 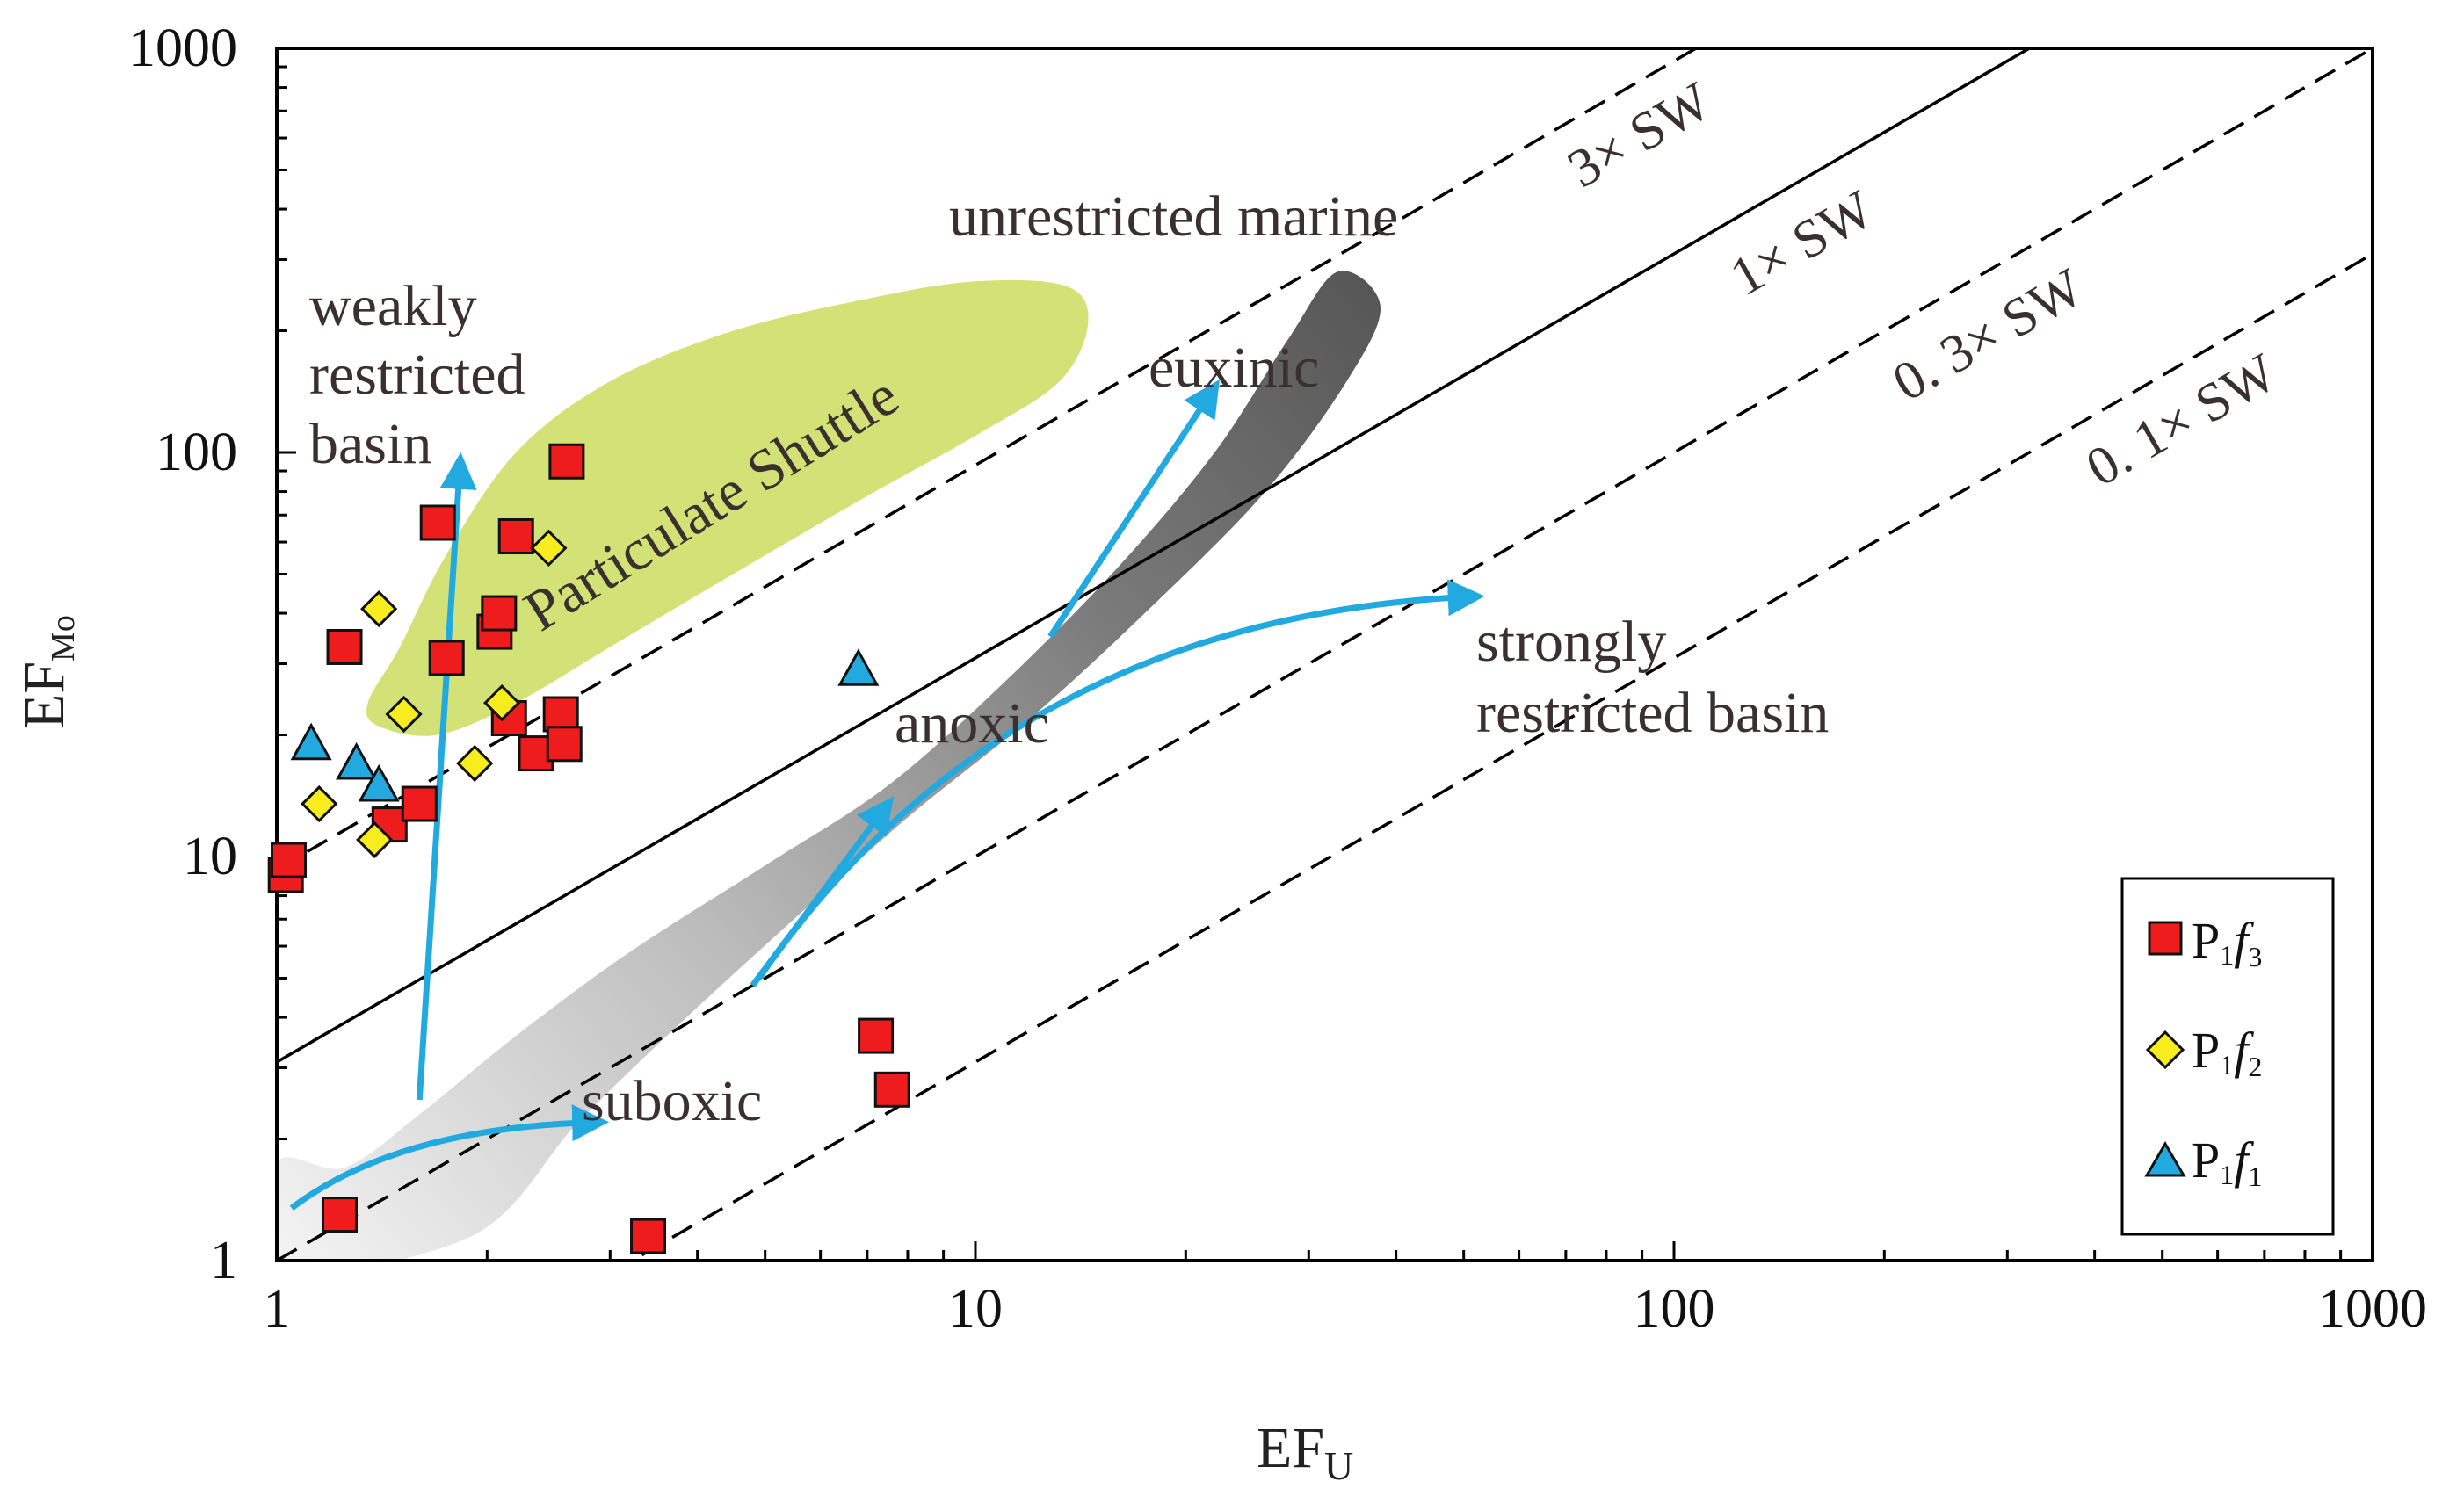 What do you see at coordinates (393, 306) in the screenshot?
I see `weakly-label: weakly` at bounding box center [393, 306].